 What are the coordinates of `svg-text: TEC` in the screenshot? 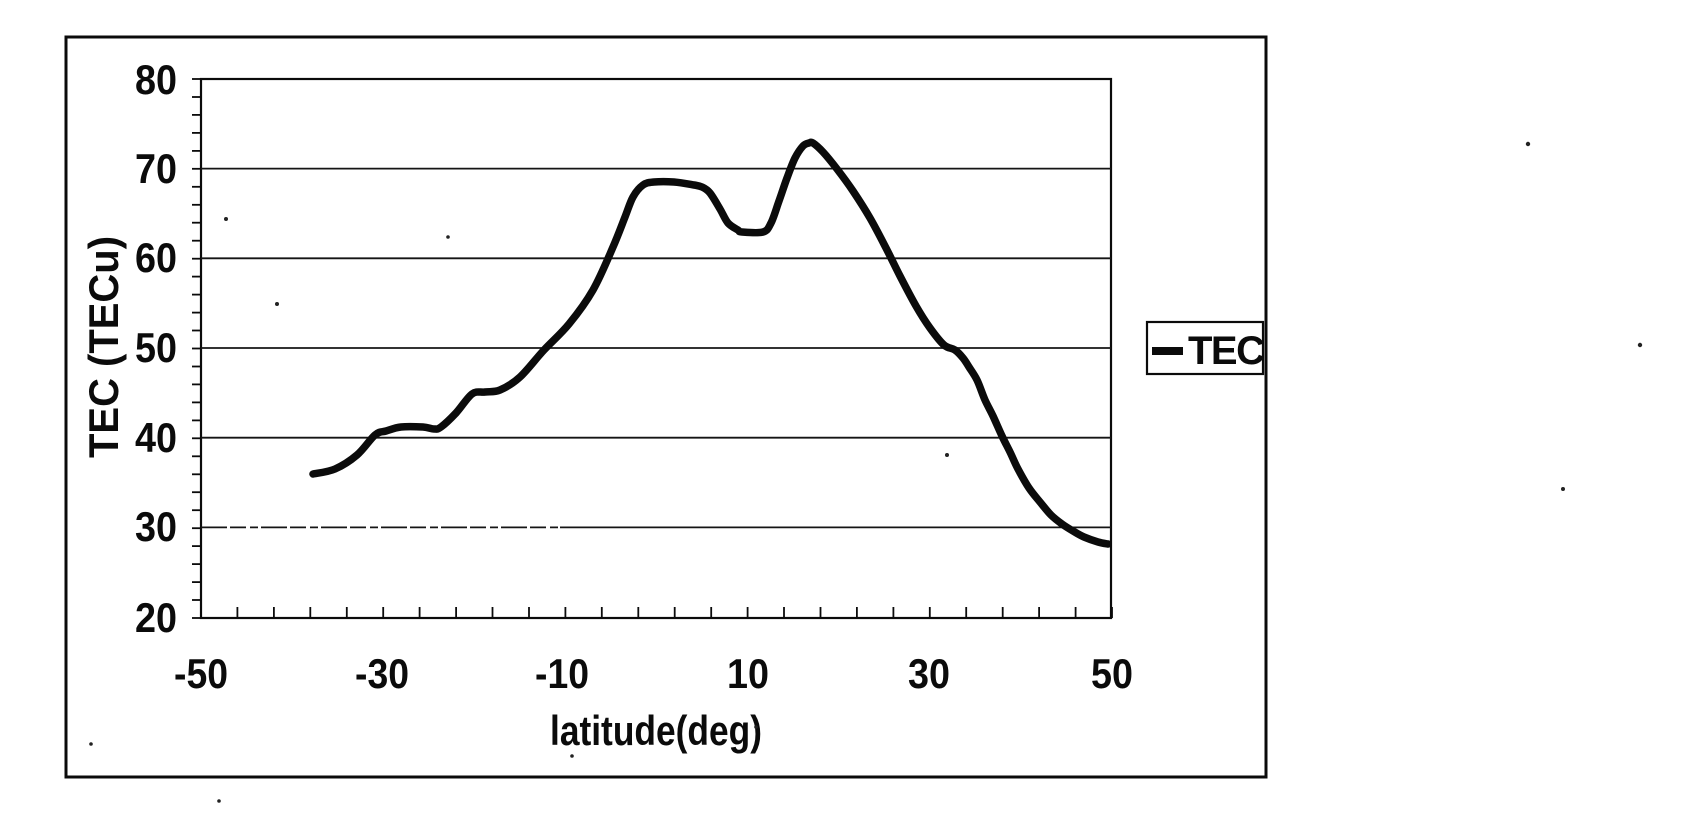 It's located at (1226, 351).